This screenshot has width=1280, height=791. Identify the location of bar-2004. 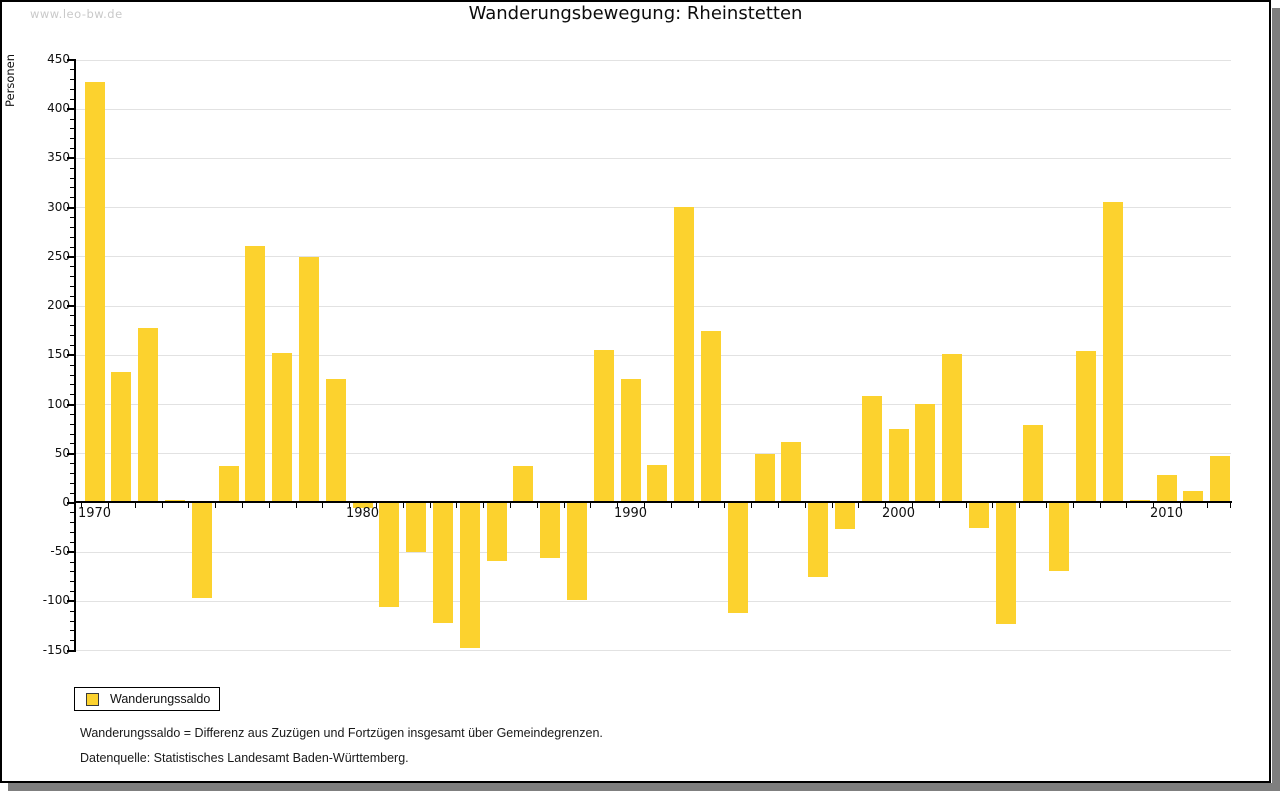
(1005, 563).